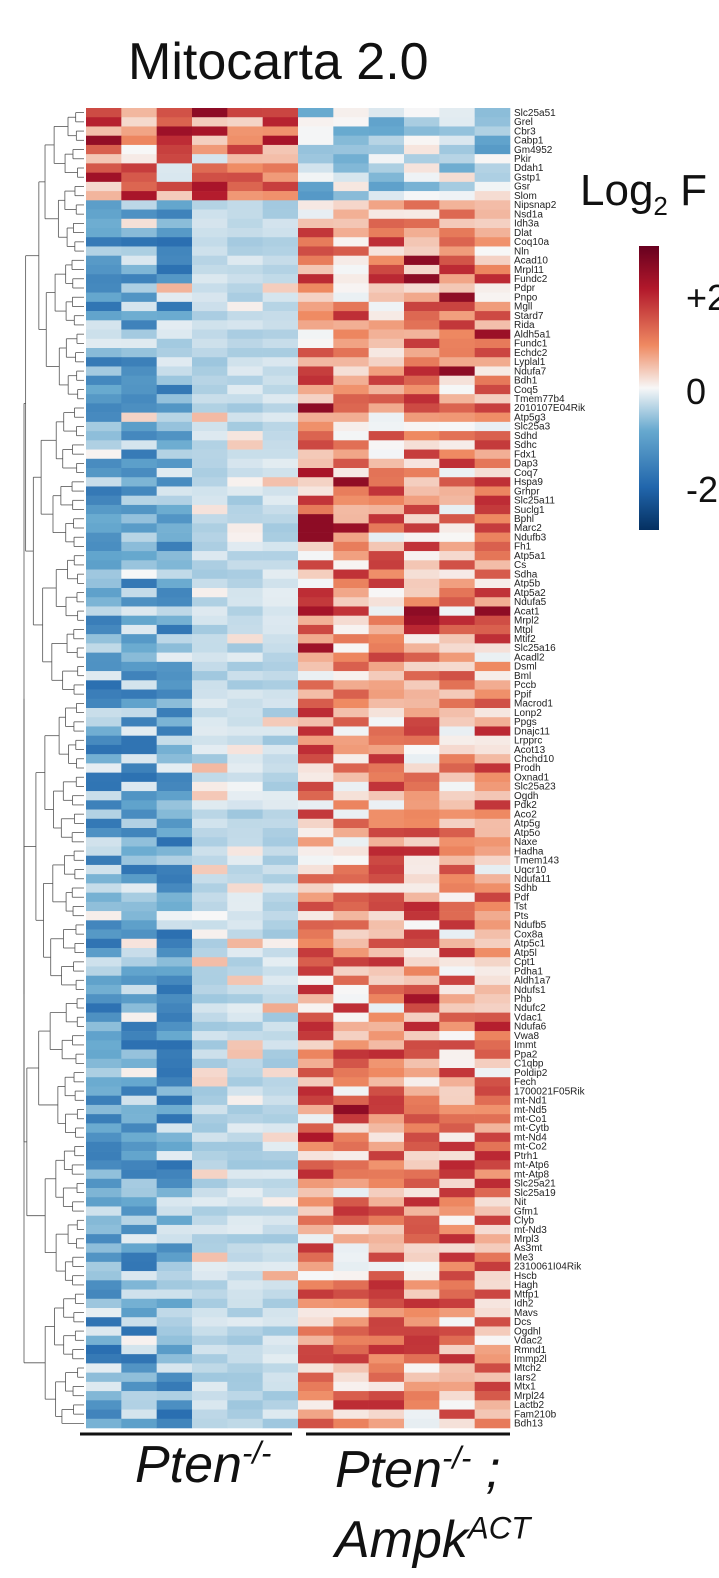  Describe the element at coordinates (531, 1073) in the screenshot. I see `row-label: Poldip2` at that location.